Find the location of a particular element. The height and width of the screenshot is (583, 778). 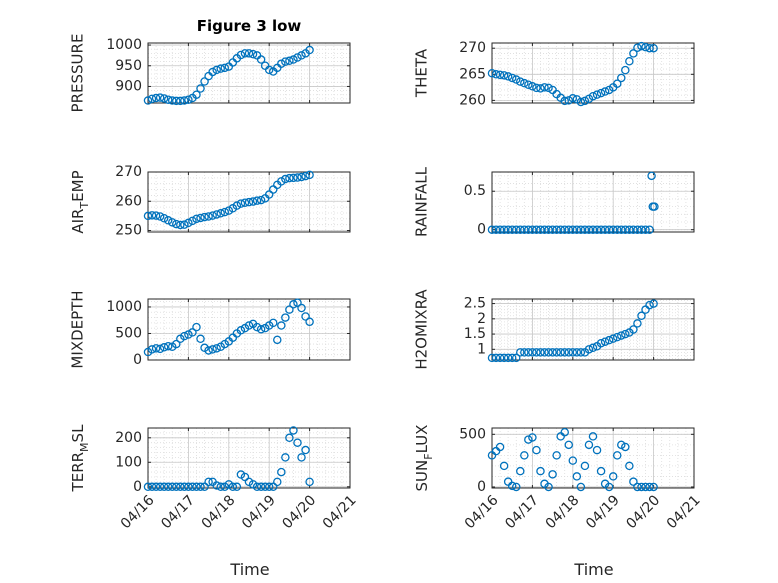

y-axis-label-6: H2OMIXRA is located at coordinates (422, 329).